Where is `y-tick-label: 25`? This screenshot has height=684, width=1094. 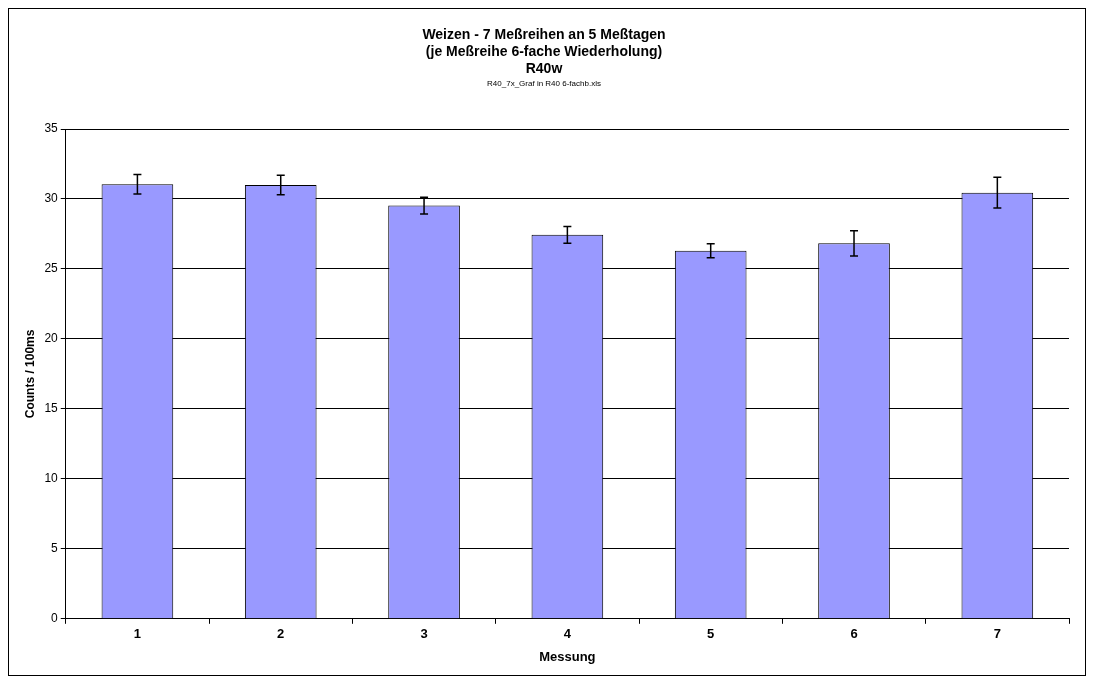
y-tick-label: 25 is located at coordinates (51, 268).